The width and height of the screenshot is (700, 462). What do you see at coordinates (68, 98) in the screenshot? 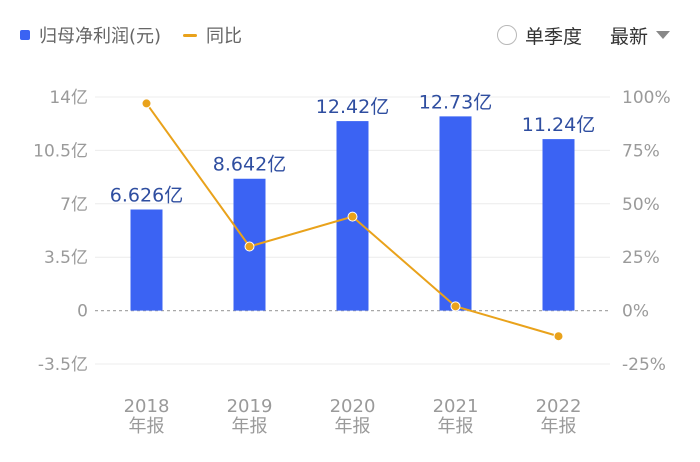
I see `y-left-tick-label: 14亿` at bounding box center [68, 98].